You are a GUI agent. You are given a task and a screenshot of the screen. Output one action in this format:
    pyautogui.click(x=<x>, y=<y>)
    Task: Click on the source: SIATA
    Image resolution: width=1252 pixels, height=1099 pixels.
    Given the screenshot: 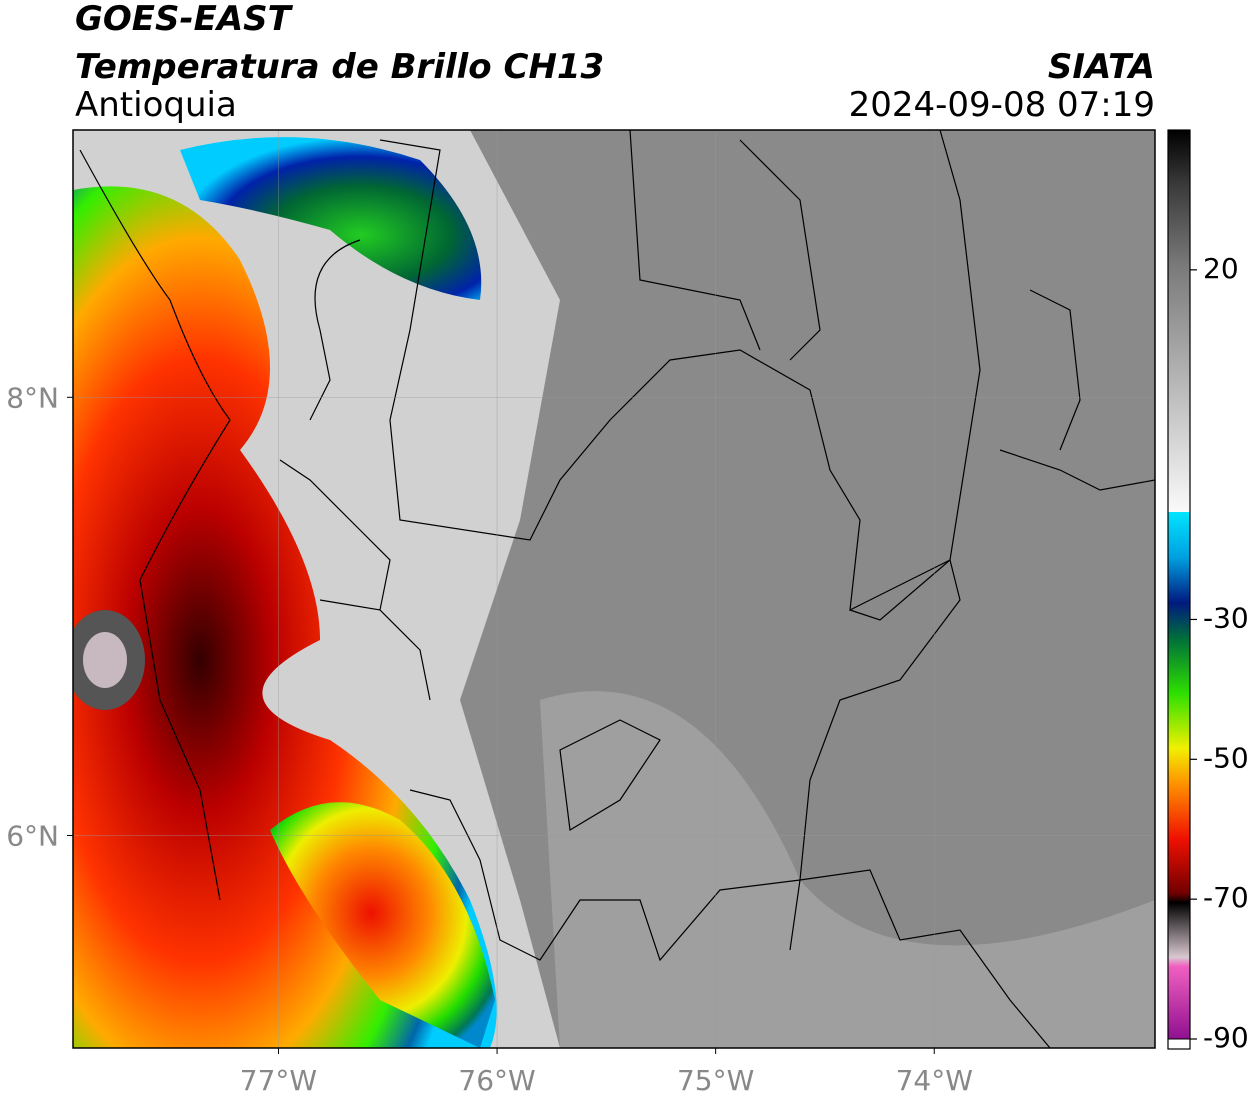 What is the action you would take?
    pyautogui.click(x=1101, y=67)
    